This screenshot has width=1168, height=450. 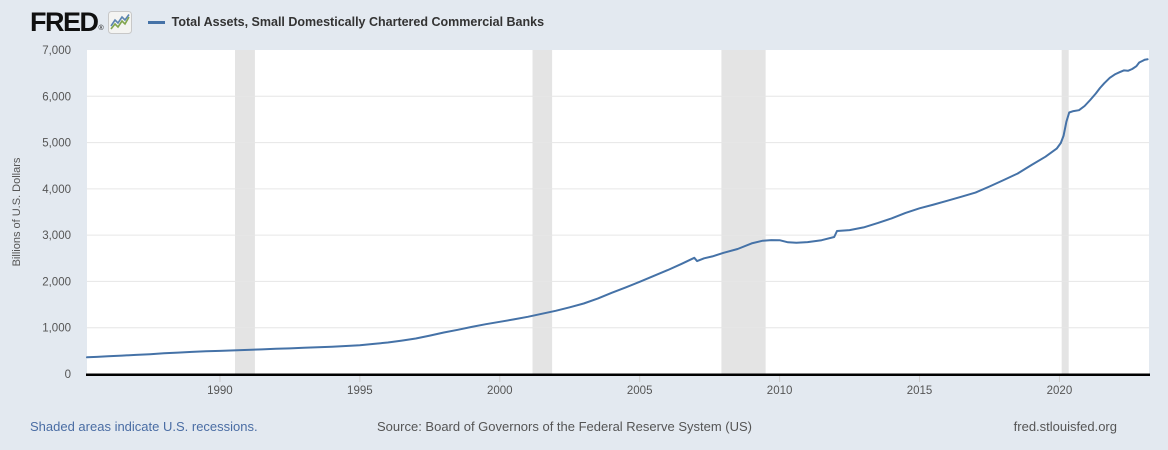 I want to click on x-tick-label: 2020, so click(x=1060, y=391).